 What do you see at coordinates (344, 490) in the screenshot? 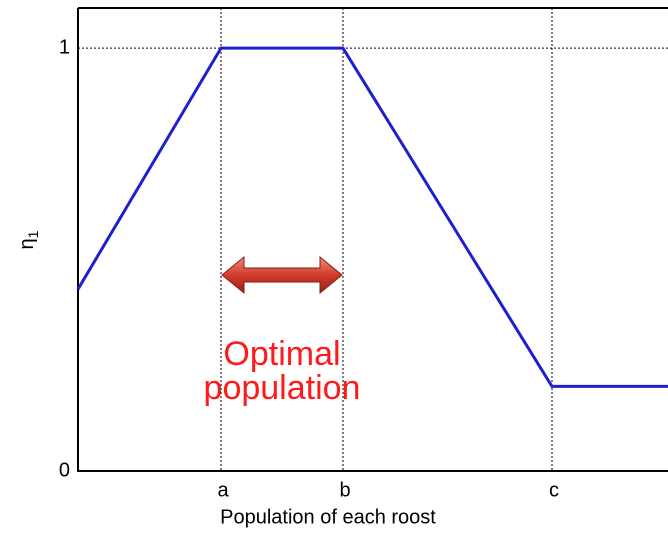
I see `x-tick-label: b` at bounding box center [344, 490].